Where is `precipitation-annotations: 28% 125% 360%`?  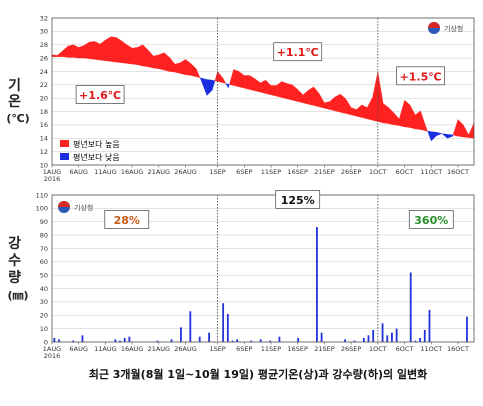
precipitation-annotations: 28% 125% 360% is located at coordinates (279, 209).